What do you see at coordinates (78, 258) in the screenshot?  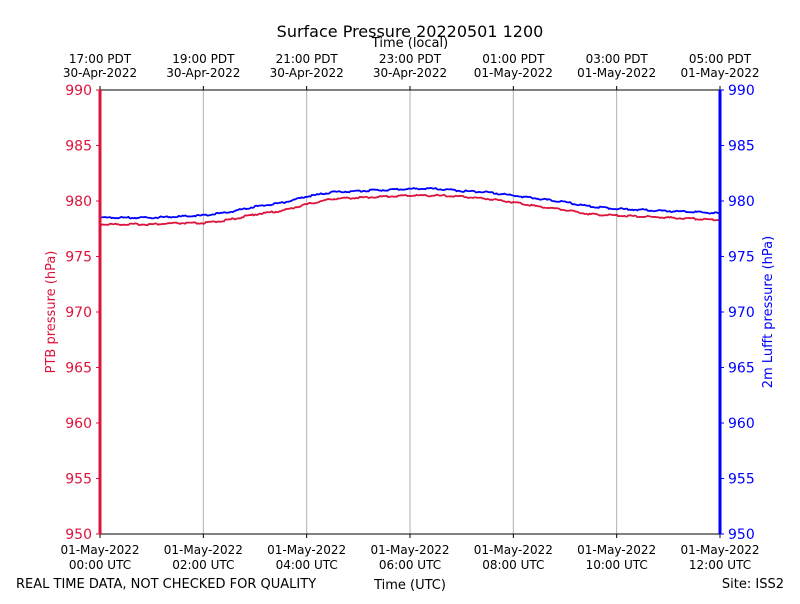 I see `left-y-tick-label: 975` at bounding box center [78, 258].